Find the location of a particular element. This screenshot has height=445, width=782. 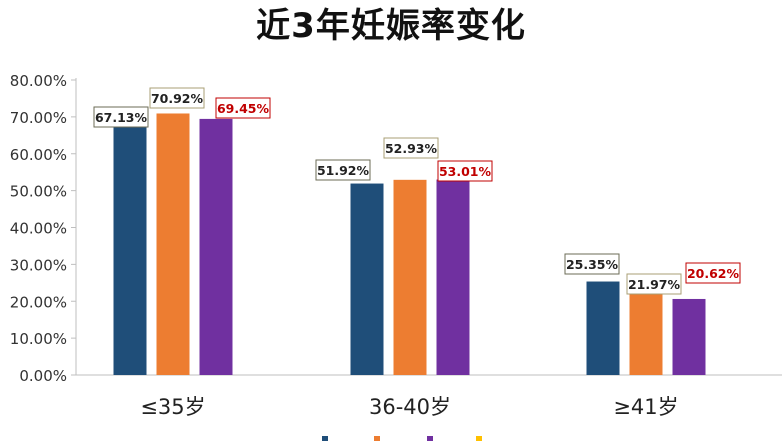

data-label-text: 25.35% is located at coordinates (592, 264).